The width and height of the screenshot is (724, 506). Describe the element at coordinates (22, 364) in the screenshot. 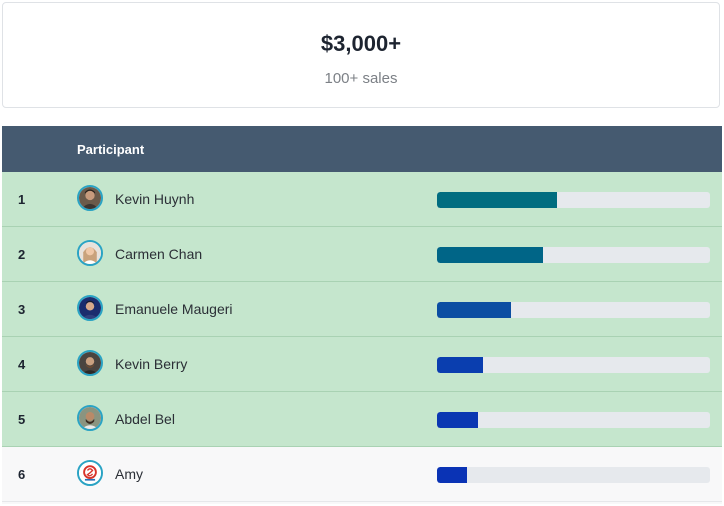

I see `rank-number: 4` at that location.